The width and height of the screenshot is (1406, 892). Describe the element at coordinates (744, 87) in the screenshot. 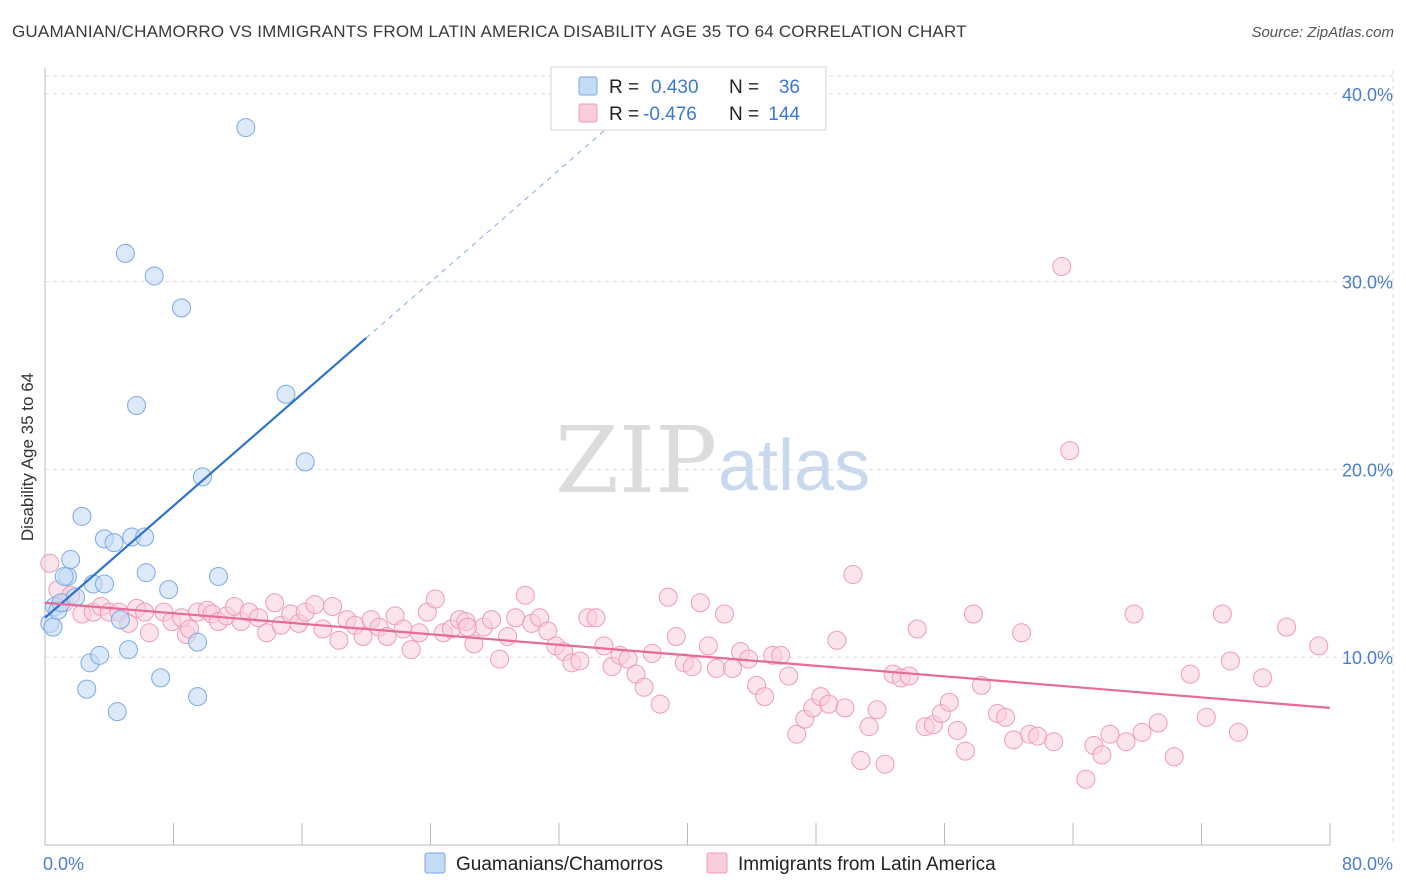

I see `legend-n-label-1: N =` at that location.